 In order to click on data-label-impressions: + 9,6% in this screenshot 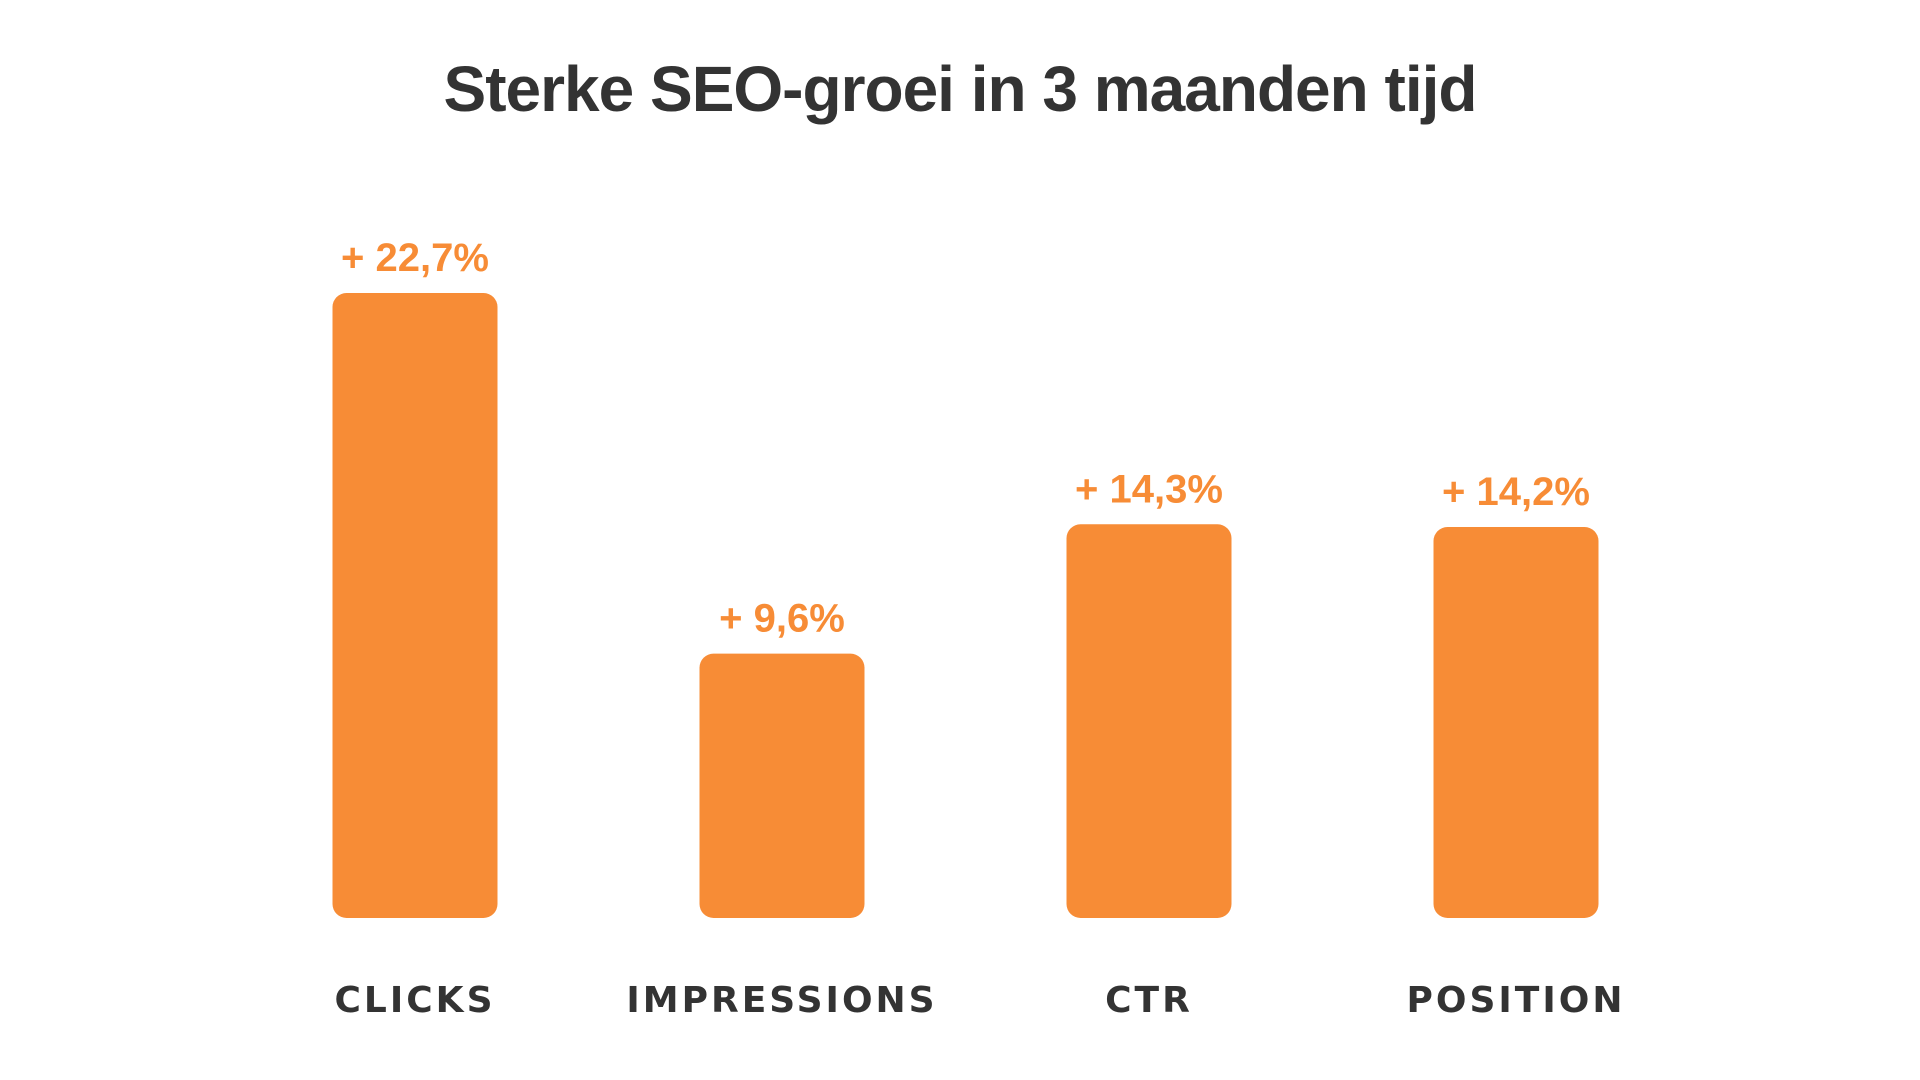, I will do `click(782, 619)`.